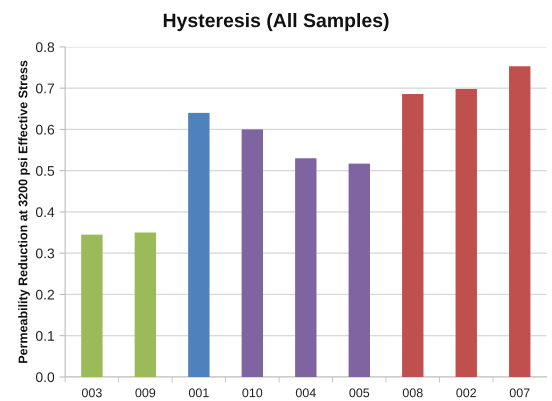  I want to click on chart-title: Hysteresis (All Samples), so click(276, 22).